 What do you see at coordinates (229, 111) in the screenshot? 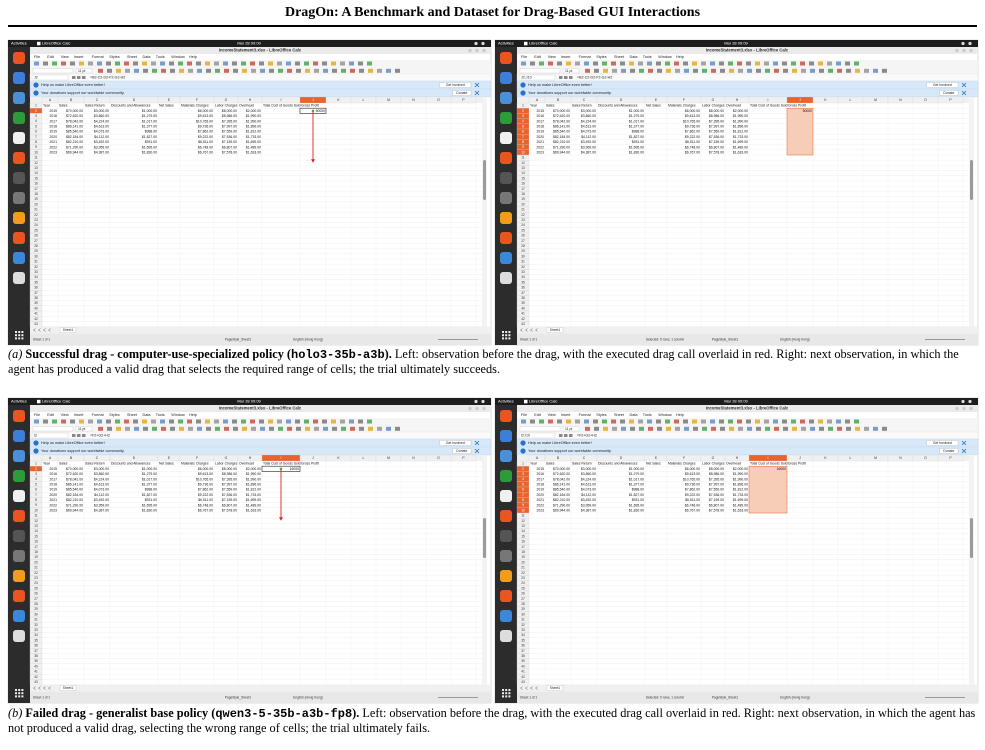
I see `cell-value: $8,000.00` at bounding box center [229, 111].